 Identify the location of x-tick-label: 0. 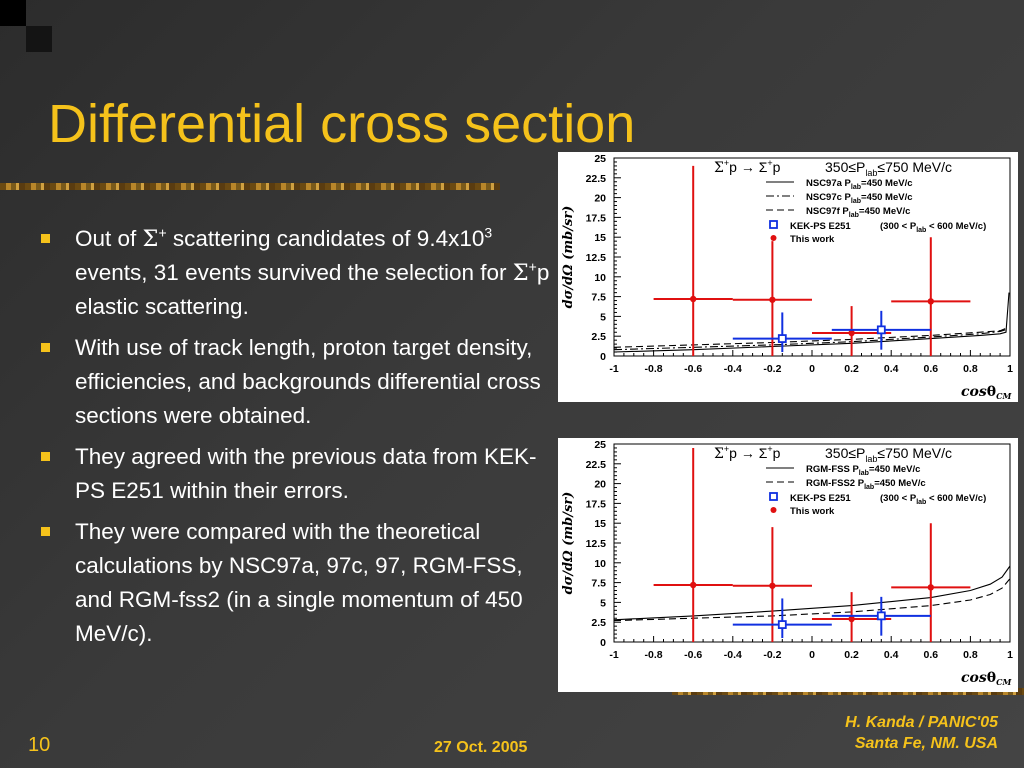
(812, 369).